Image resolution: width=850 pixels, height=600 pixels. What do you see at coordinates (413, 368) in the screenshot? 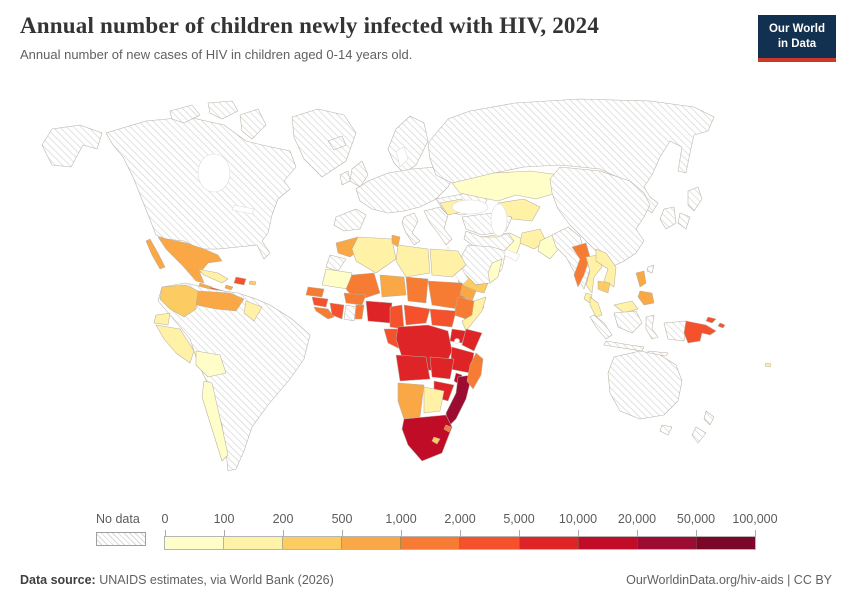
I see `country-angola` at bounding box center [413, 368].